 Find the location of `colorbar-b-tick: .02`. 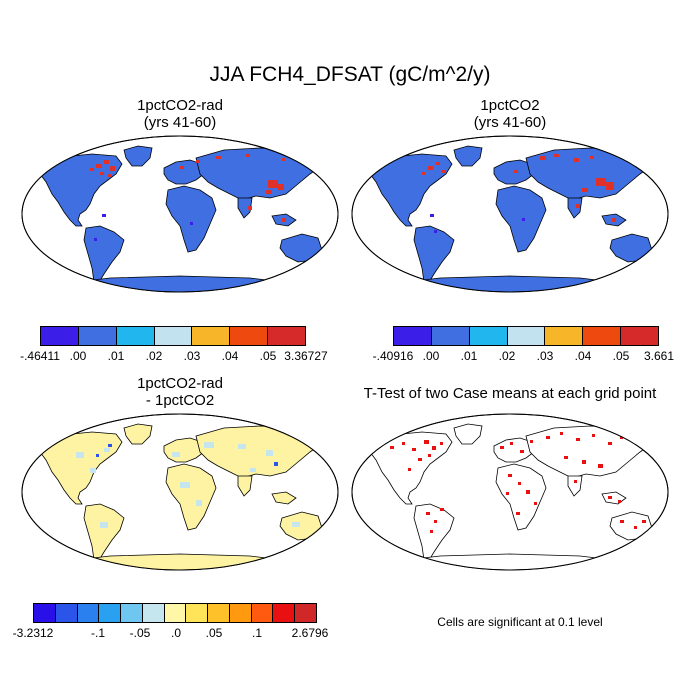

colorbar-b-tick: .02 is located at coordinates (507, 356).